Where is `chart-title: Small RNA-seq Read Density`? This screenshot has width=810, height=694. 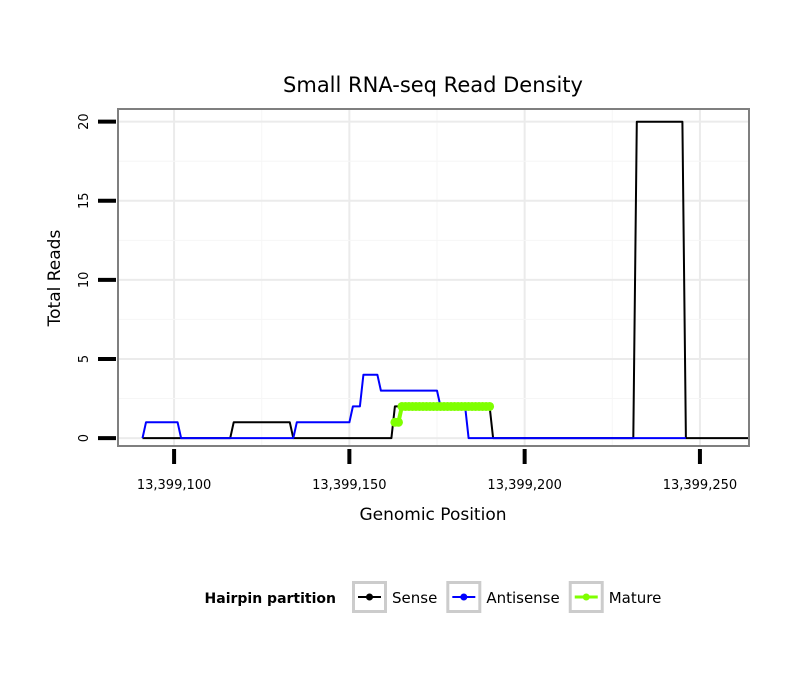 chart-title: Small RNA-seq Read Density is located at coordinates (433, 85).